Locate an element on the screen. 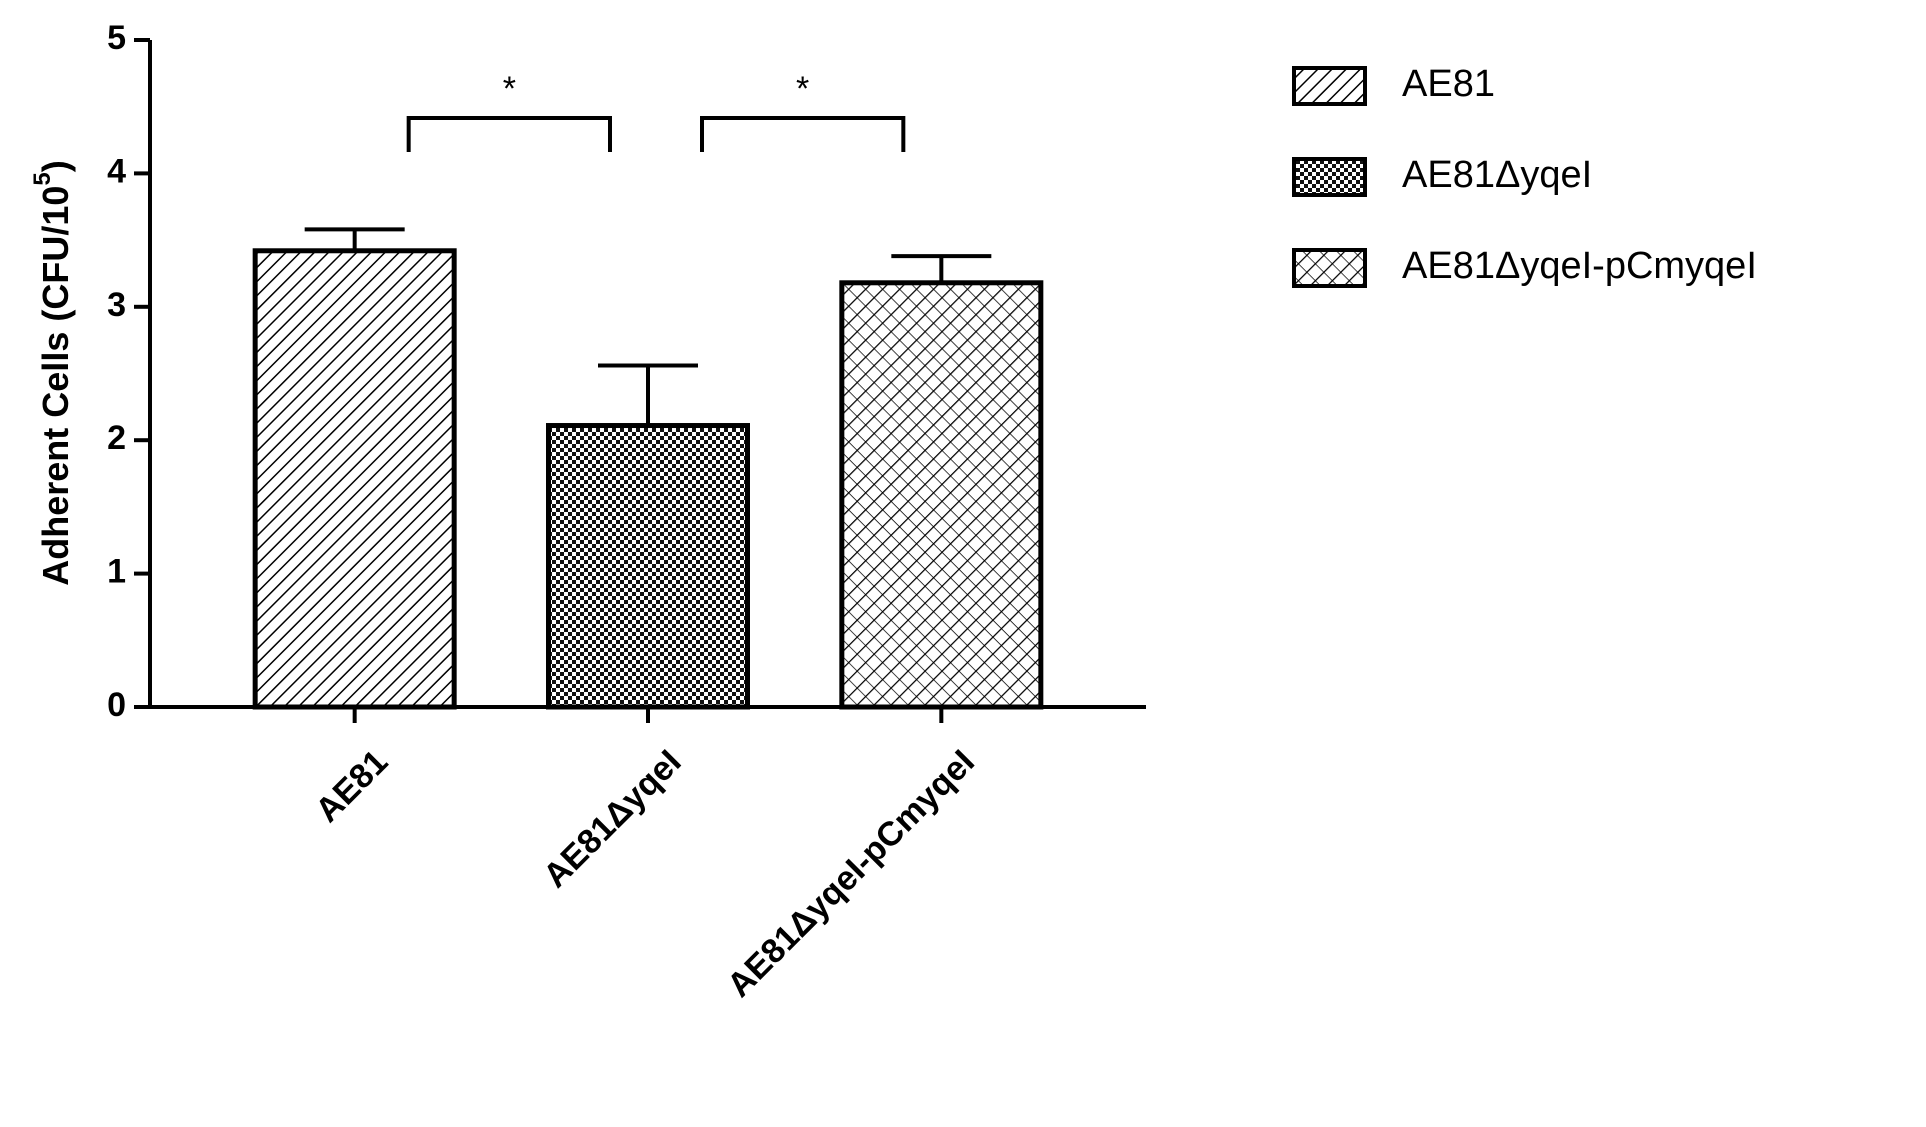  y-tick-label: 4 is located at coordinates (116, 171).